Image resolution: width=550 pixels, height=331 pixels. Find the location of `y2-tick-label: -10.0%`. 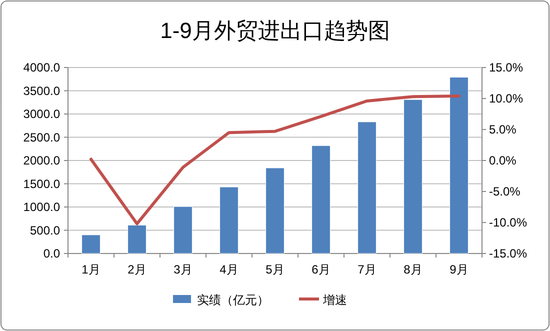

y2-tick-label: -10.0% is located at coordinates (508, 223).